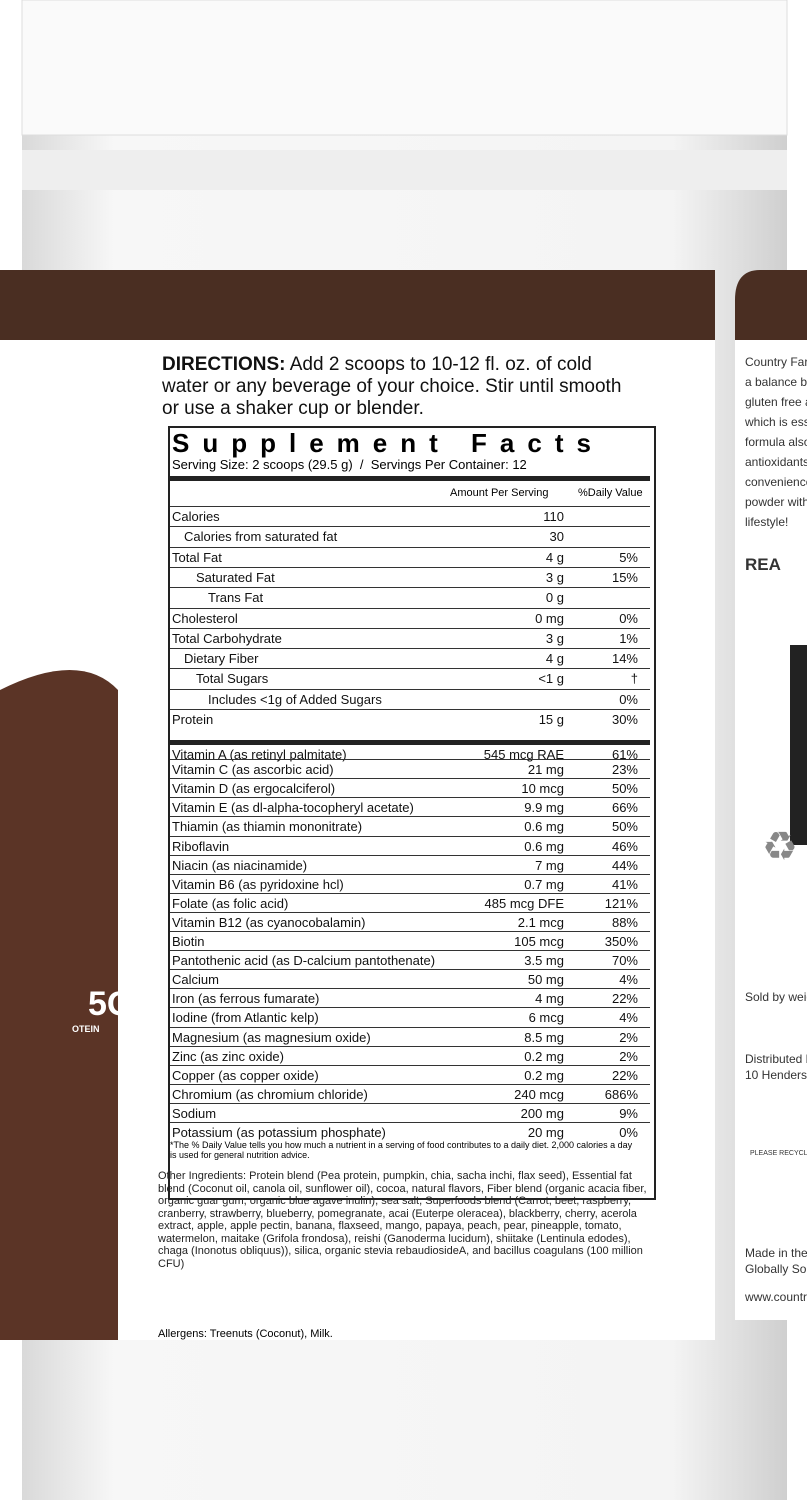  I want to click on side-line: a balance ble, so click(776, 382).